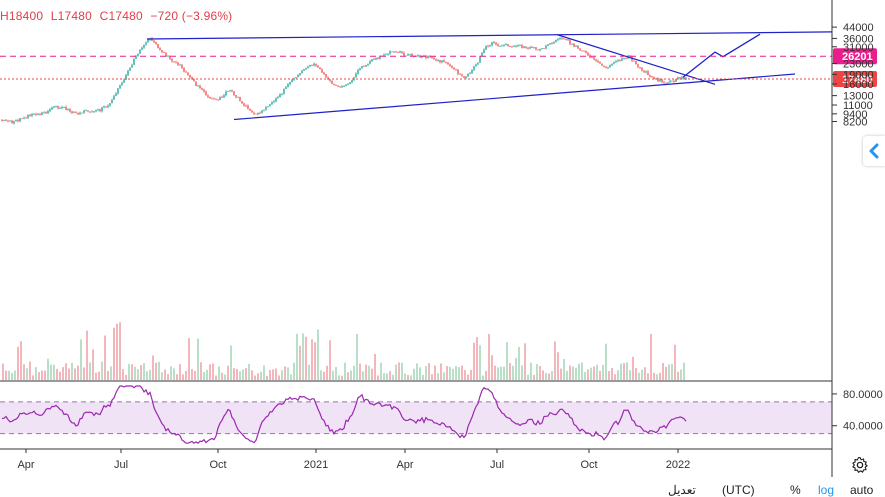 Image resolution: width=885 pixels, height=497 pixels. I want to click on projection-path, so click(721, 55).